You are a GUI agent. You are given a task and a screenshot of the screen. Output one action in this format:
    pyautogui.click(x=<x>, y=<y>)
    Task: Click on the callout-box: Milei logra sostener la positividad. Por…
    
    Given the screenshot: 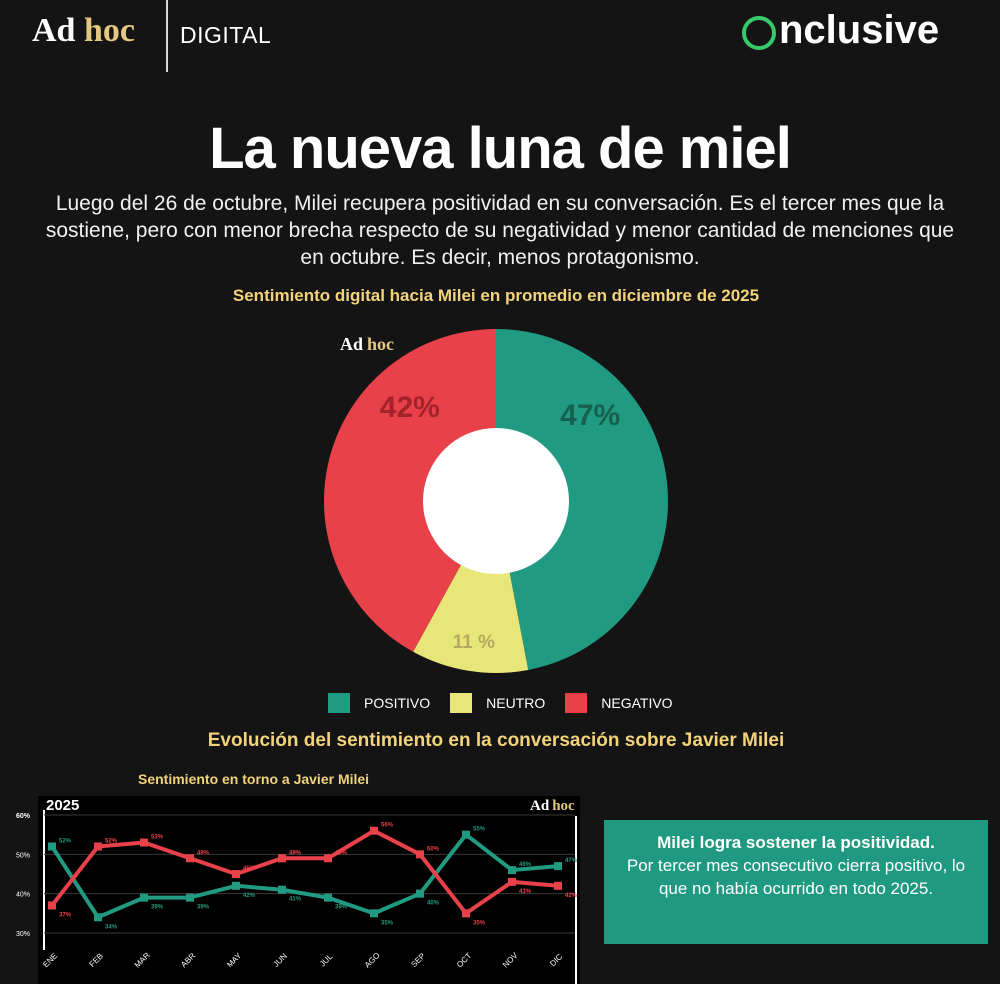 What is the action you would take?
    pyautogui.click(x=796, y=882)
    